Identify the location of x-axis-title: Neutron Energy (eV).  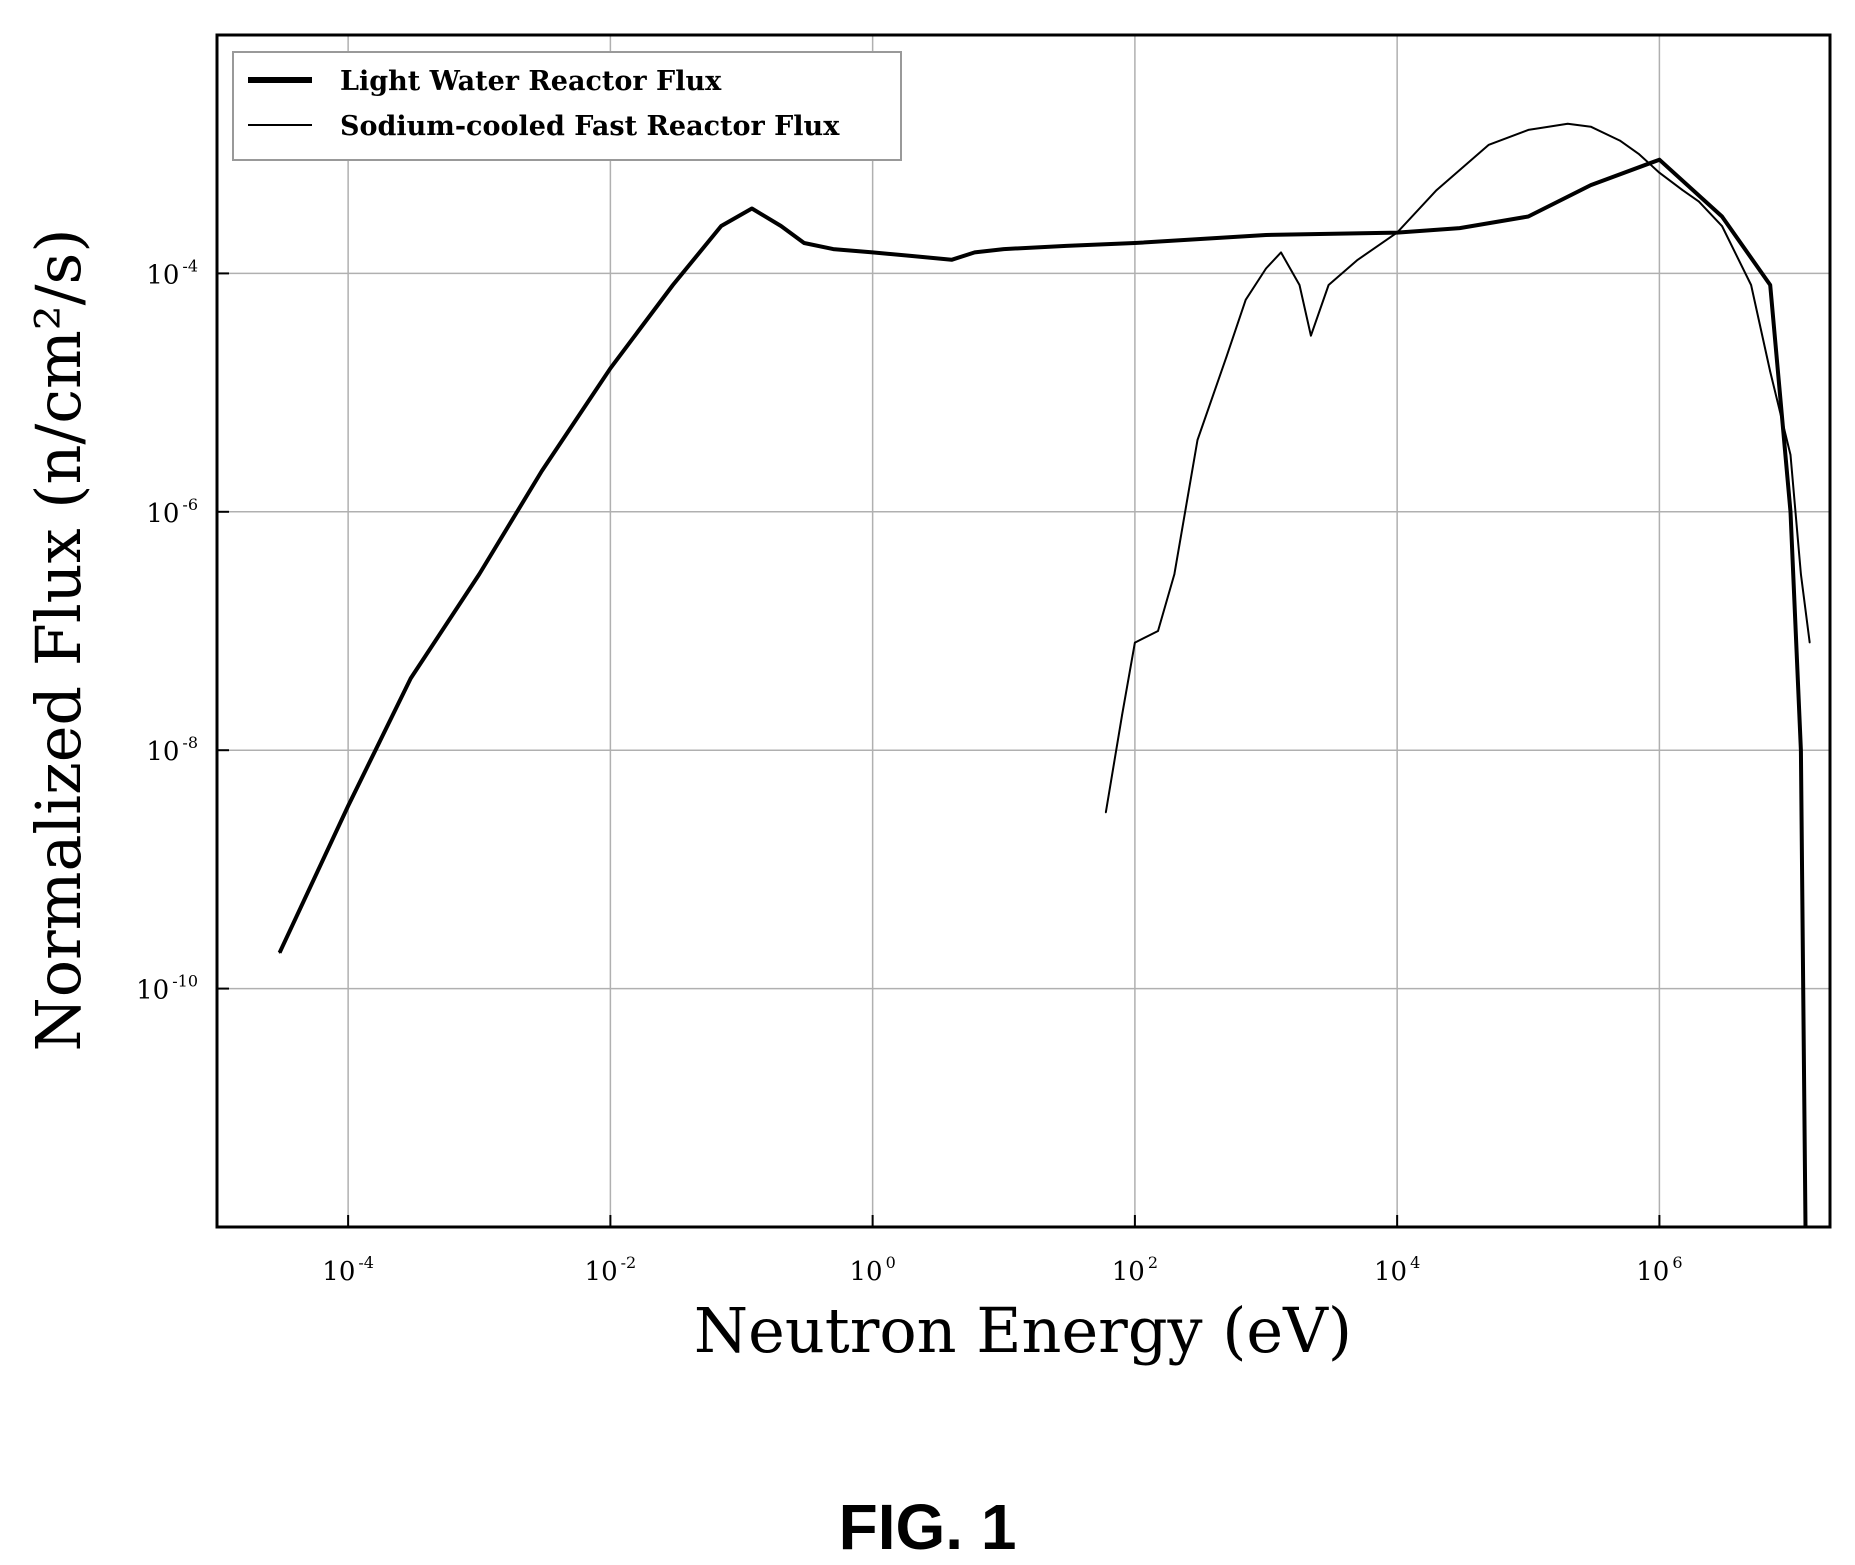
(1023, 1330).